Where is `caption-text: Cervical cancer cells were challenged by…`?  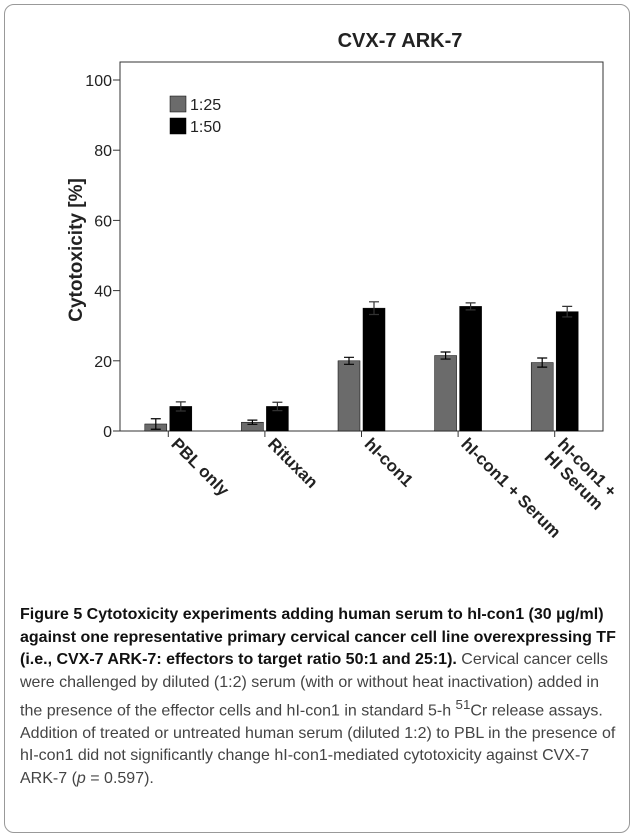
caption-text: Cervical cancer cells were challenged by… is located at coordinates (314, 685).